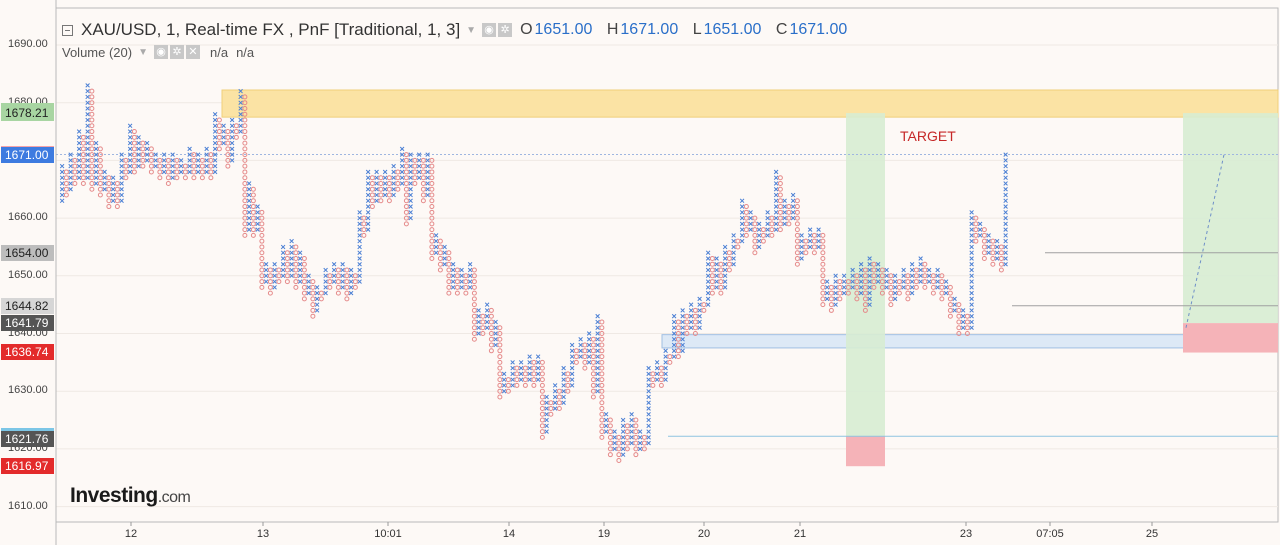  Describe the element at coordinates (193, 52) in the screenshot. I see `close-icon: ✕` at that location.